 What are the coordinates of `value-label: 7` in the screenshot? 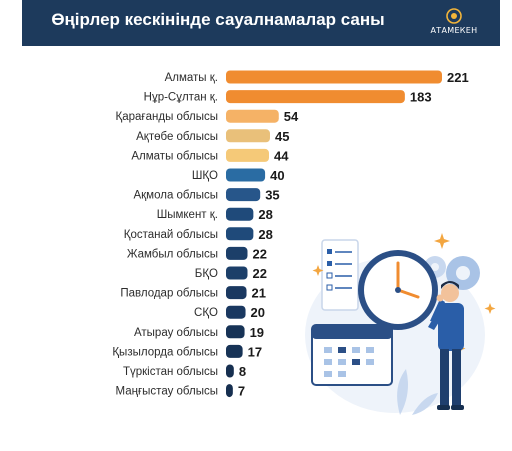 It's located at (241, 391).